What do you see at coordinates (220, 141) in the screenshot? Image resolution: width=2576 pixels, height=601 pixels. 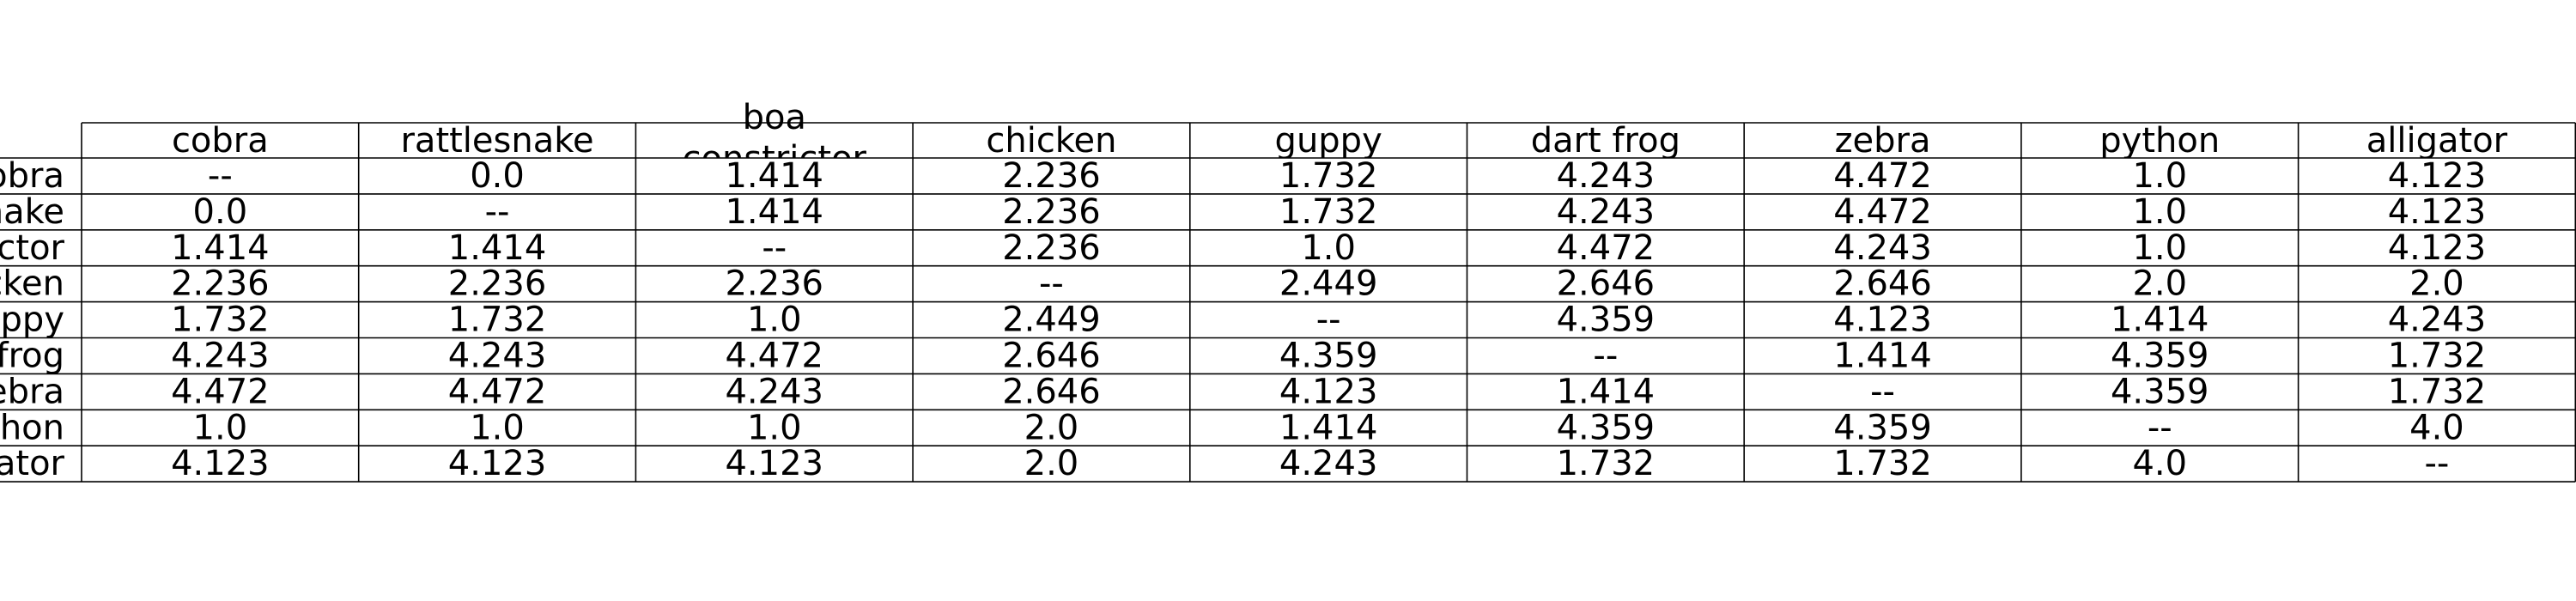 I see `column-header: cobra` at bounding box center [220, 141].